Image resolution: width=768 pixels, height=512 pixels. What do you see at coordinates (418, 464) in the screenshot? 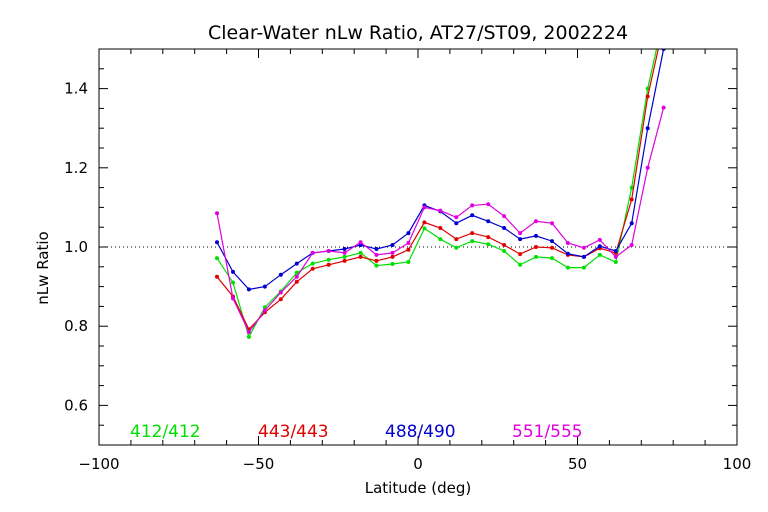
I see `x-tick-label: 0` at bounding box center [418, 464].